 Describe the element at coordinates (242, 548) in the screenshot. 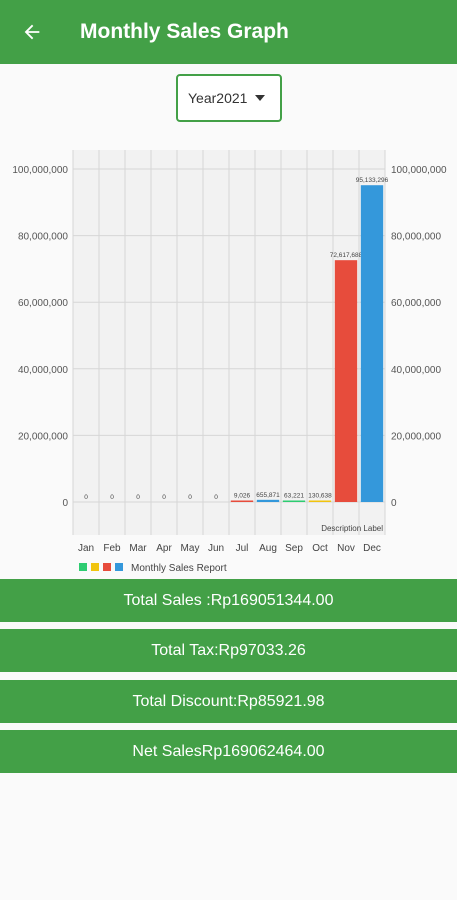

I see `x-tick-label: Jul` at that location.